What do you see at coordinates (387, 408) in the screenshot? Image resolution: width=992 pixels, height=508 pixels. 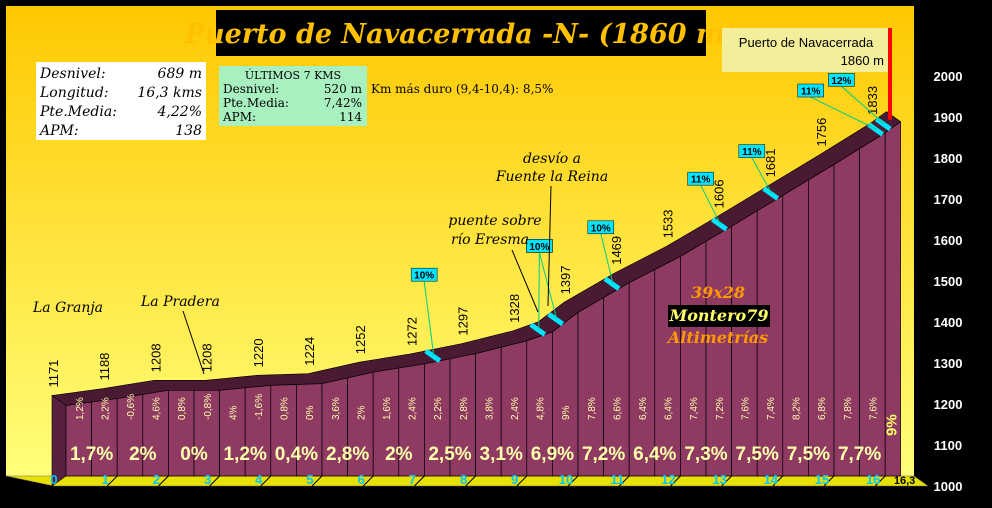 I see `segment-slope-label: 1,6%` at bounding box center [387, 408].